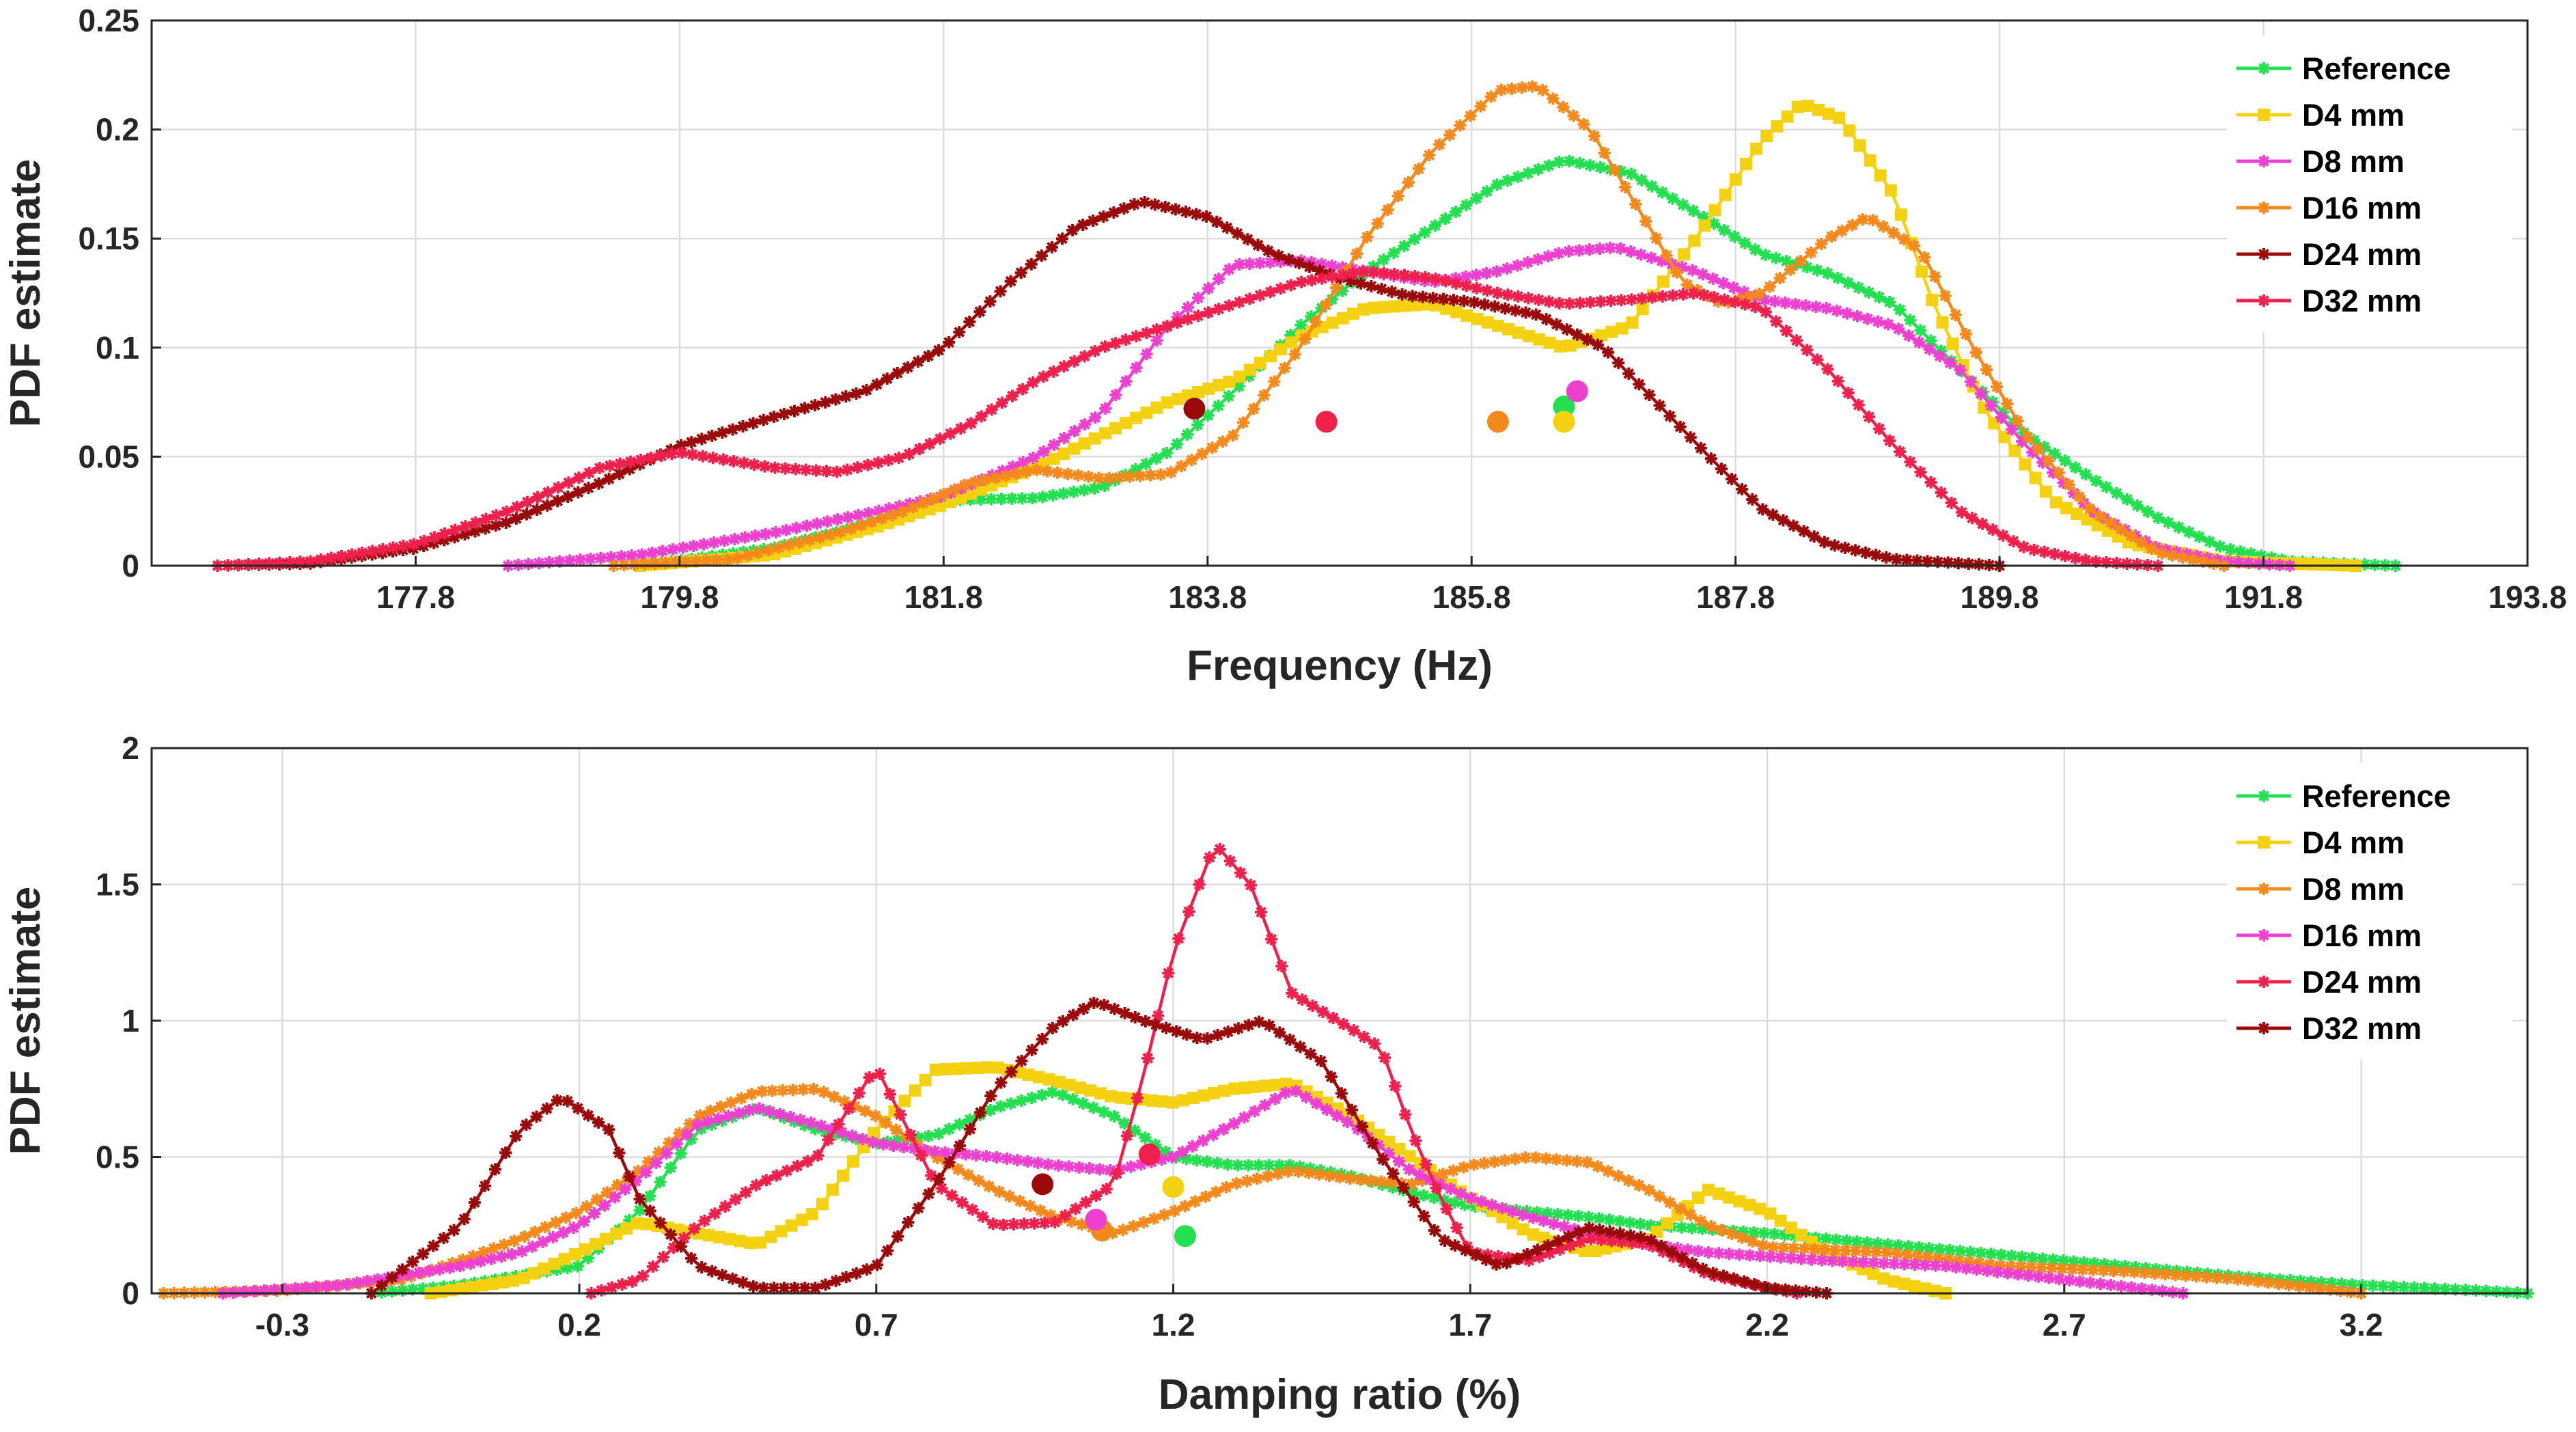 The image size is (2576, 1432). I want to click on damp-legend-marker-d24-mm, so click(2264, 982).